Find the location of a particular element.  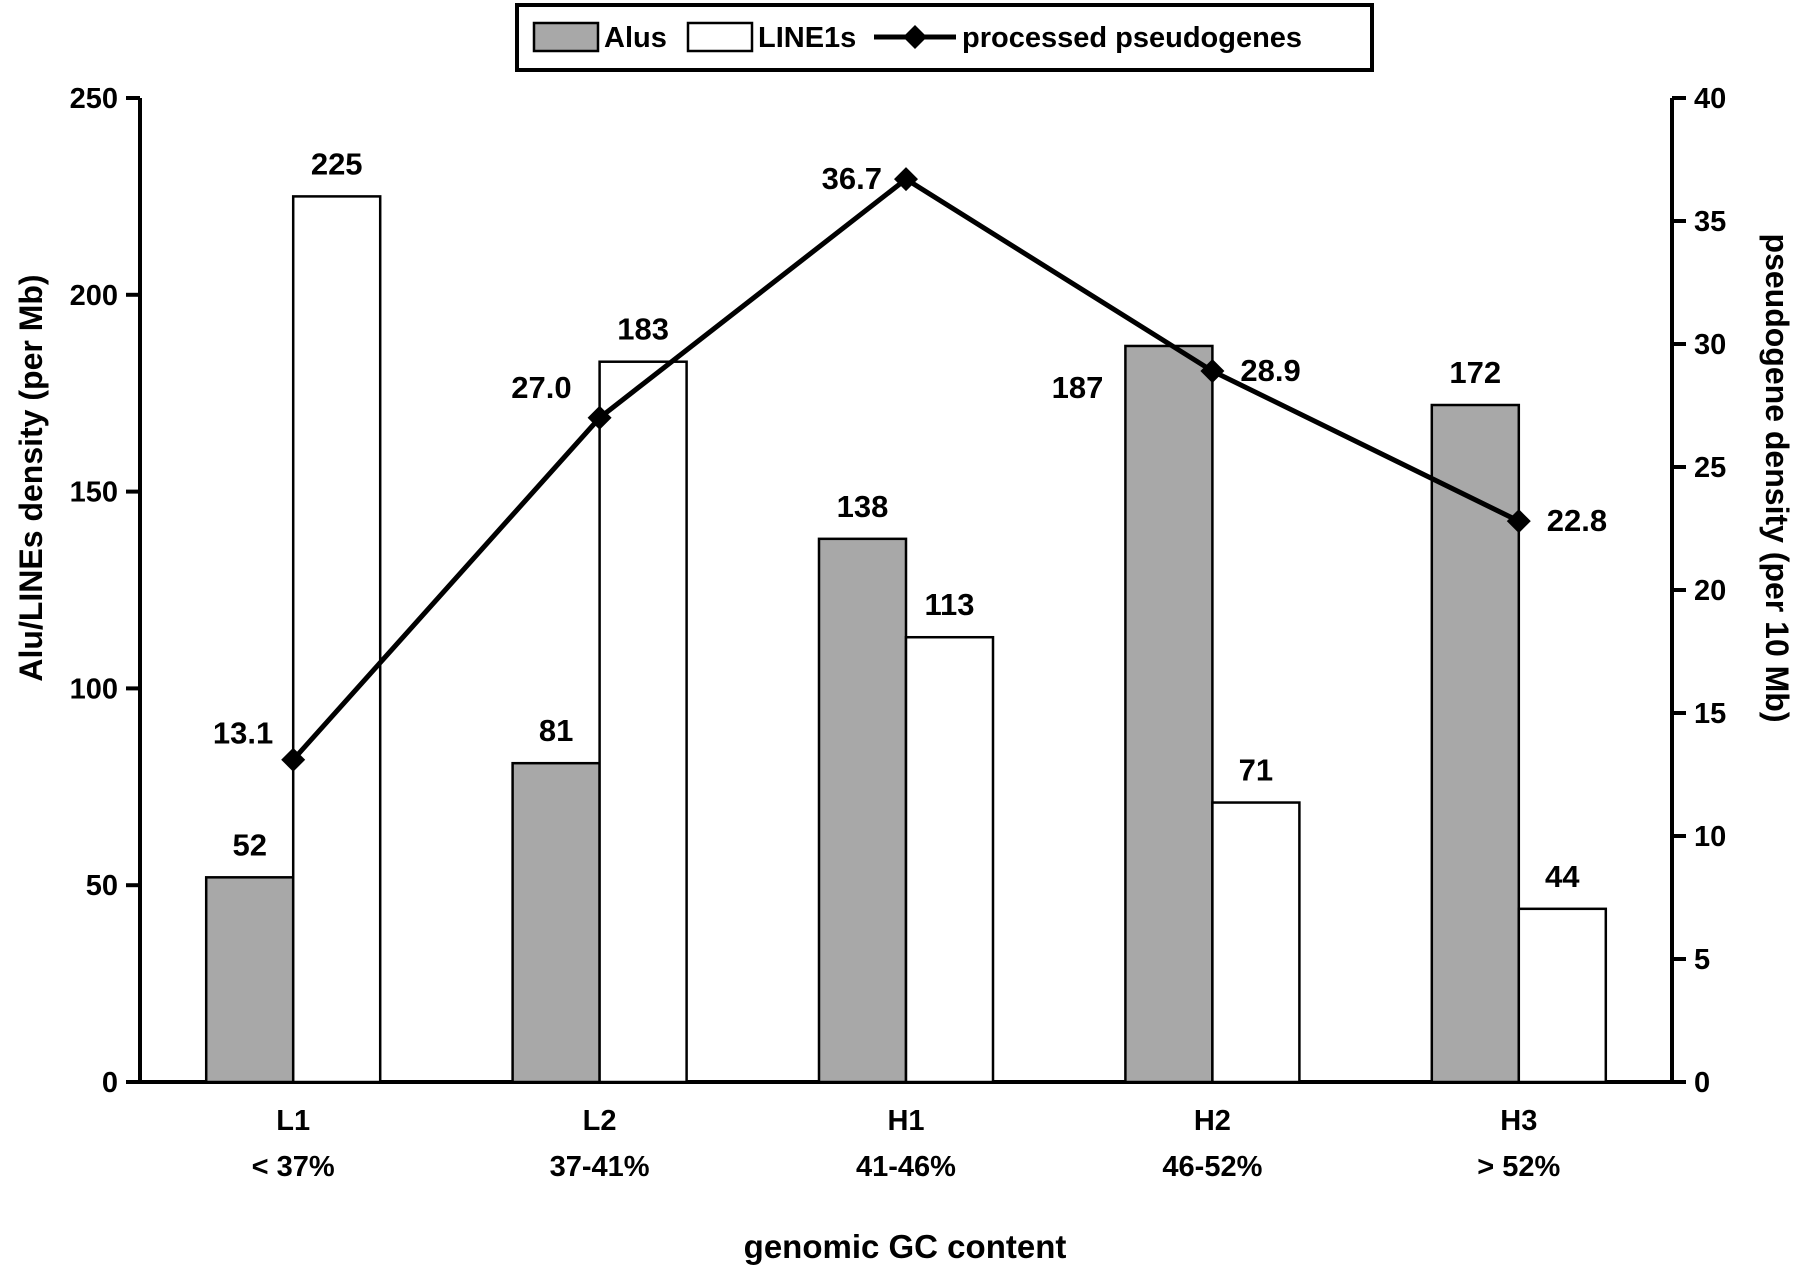

x-category-range: 46-52% is located at coordinates (1212, 1167).